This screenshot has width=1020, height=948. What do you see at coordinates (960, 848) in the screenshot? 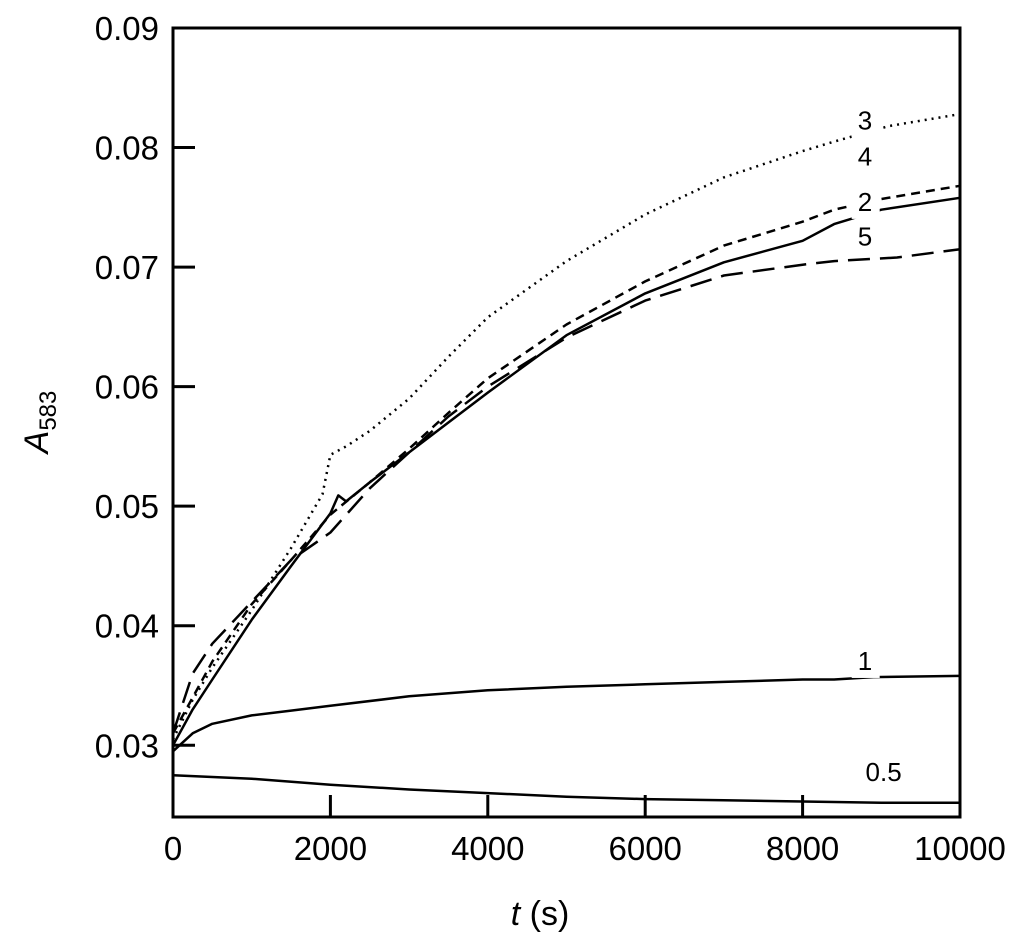
I see `x-tick-label: 10000` at bounding box center [960, 848].